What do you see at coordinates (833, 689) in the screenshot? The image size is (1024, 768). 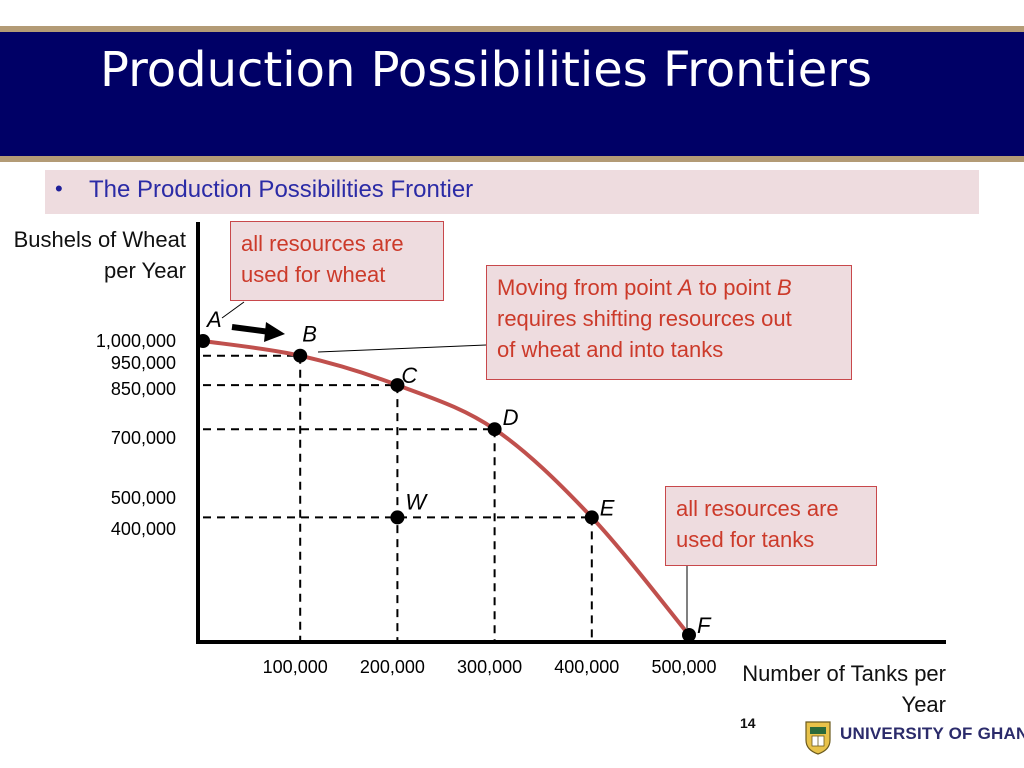 I see `x-axis-label: Number of Tanks per Year` at bounding box center [833, 689].